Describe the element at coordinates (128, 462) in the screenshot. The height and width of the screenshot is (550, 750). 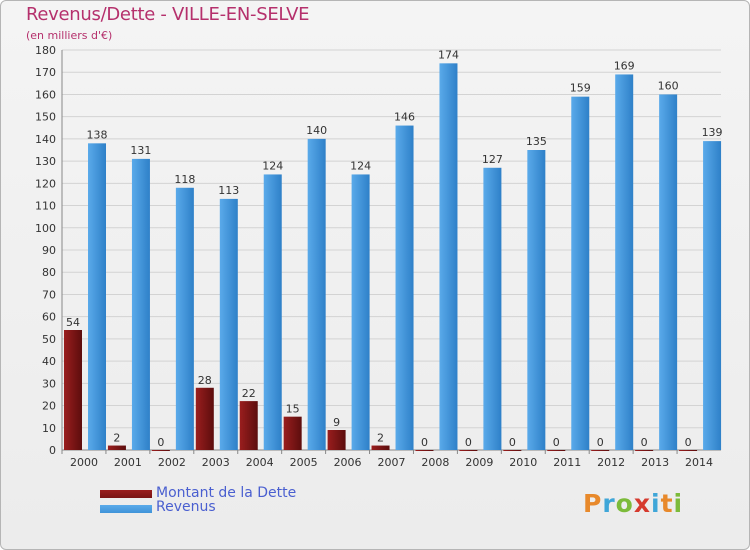
I see `x-tick-label: 2001` at that location.